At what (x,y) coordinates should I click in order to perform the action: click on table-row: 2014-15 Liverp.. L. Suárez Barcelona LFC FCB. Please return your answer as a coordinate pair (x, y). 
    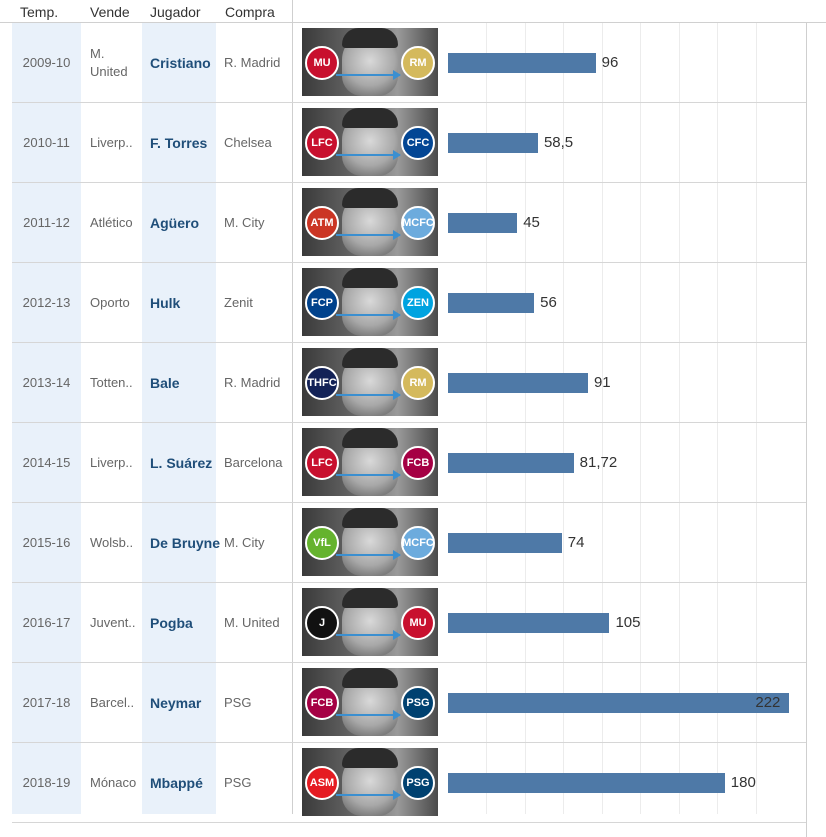
    Looking at the image, I should click on (409, 463).